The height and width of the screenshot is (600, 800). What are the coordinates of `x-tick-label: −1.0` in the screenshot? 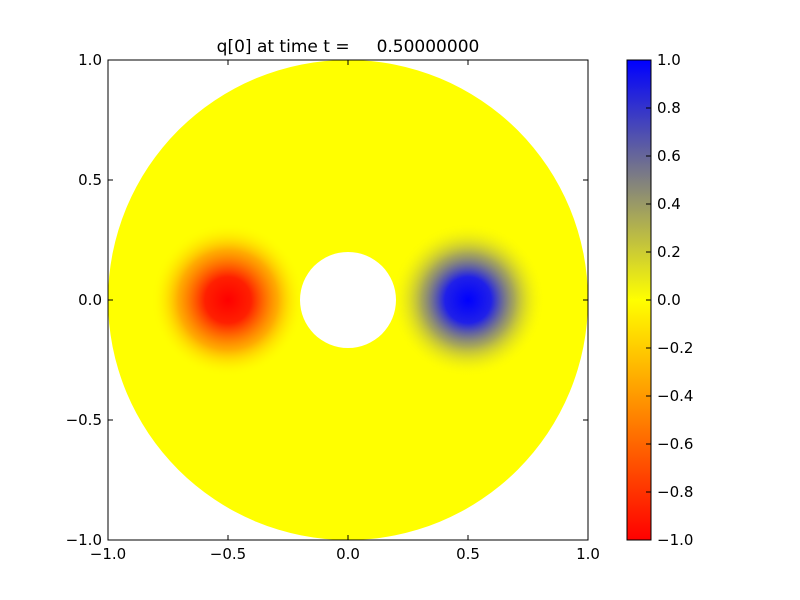 It's located at (108, 554).